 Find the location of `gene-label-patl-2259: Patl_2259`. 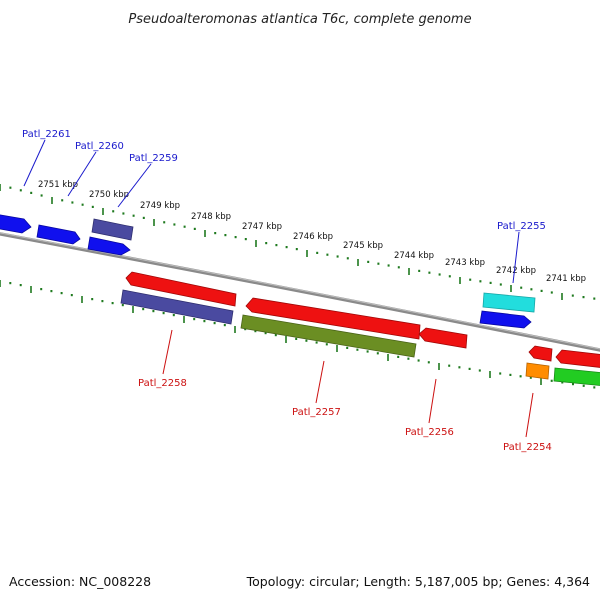

gene-label-patl-2259: Patl_2259 is located at coordinates (153, 158).